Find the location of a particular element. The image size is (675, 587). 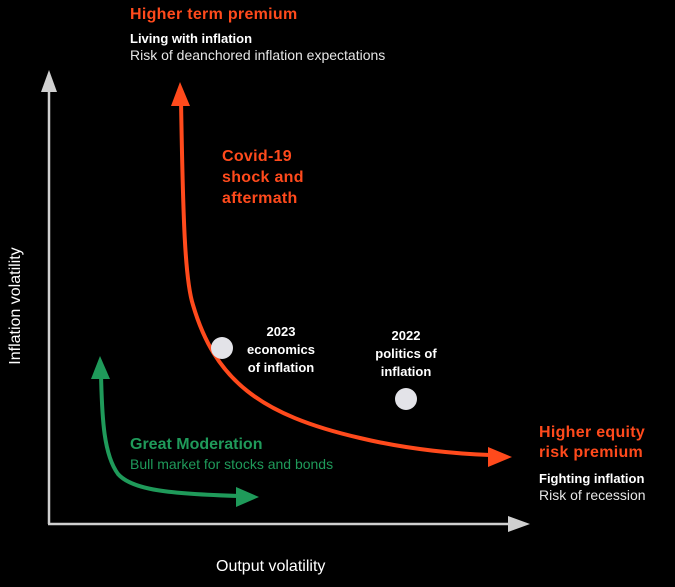

point-2023-line2: economics is located at coordinates (281, 349).